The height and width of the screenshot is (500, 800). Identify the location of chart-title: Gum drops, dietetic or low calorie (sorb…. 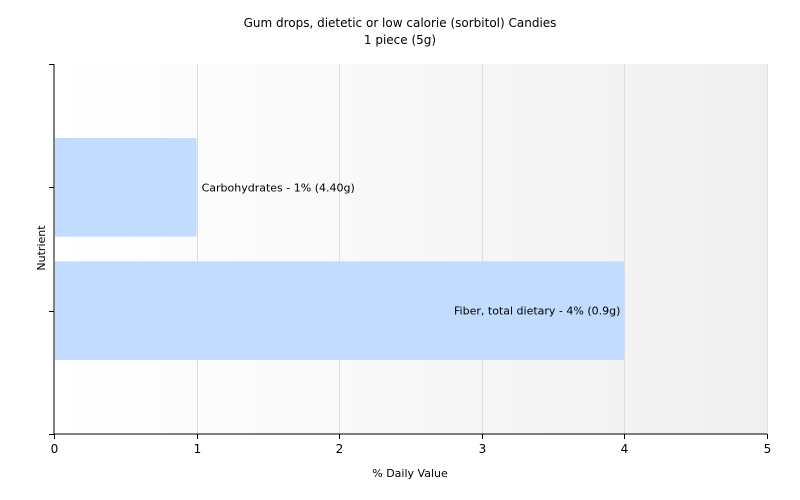
(400, 23).